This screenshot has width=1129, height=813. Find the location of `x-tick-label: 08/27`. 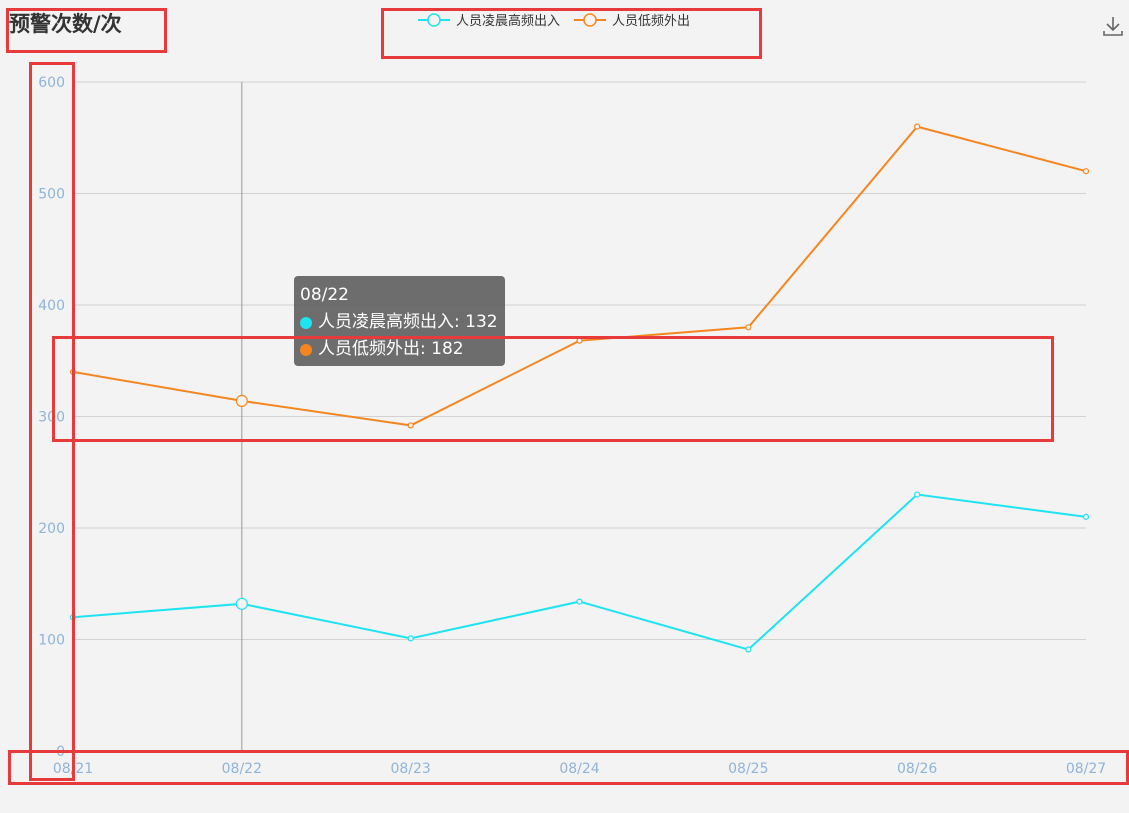

x-tick-label: 08/27 is located at coordinates (1086, 769).